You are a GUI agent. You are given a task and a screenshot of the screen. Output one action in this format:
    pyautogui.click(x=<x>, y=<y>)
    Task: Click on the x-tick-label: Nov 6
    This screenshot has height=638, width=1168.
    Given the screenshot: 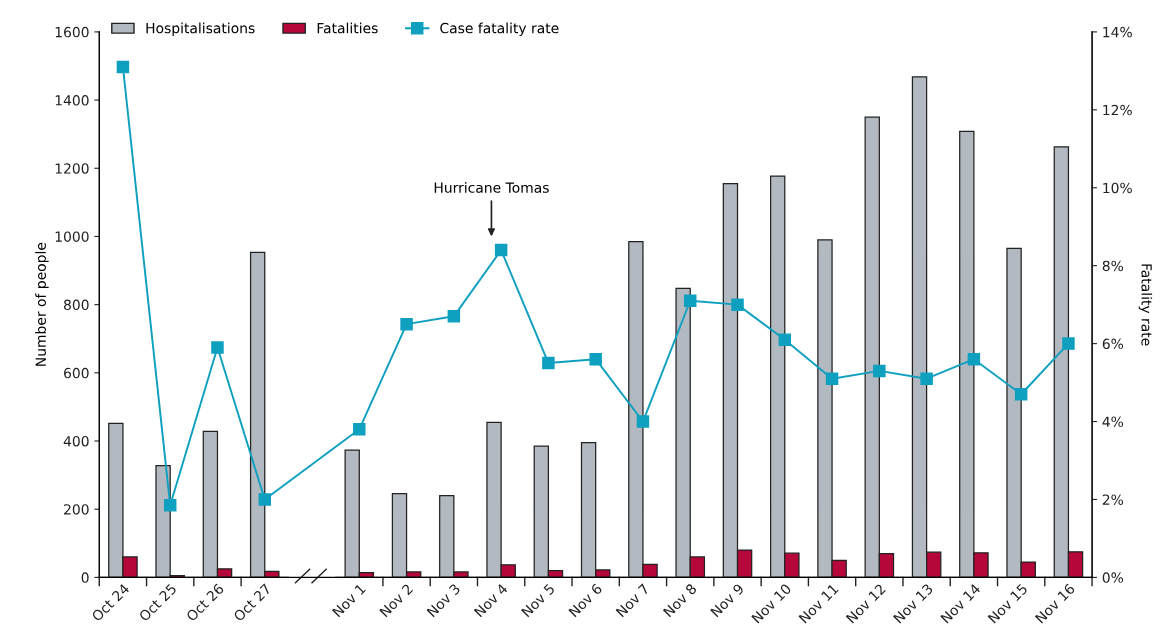 What is the action you would take?
    pyautogui.click(x=585, y=600)
    